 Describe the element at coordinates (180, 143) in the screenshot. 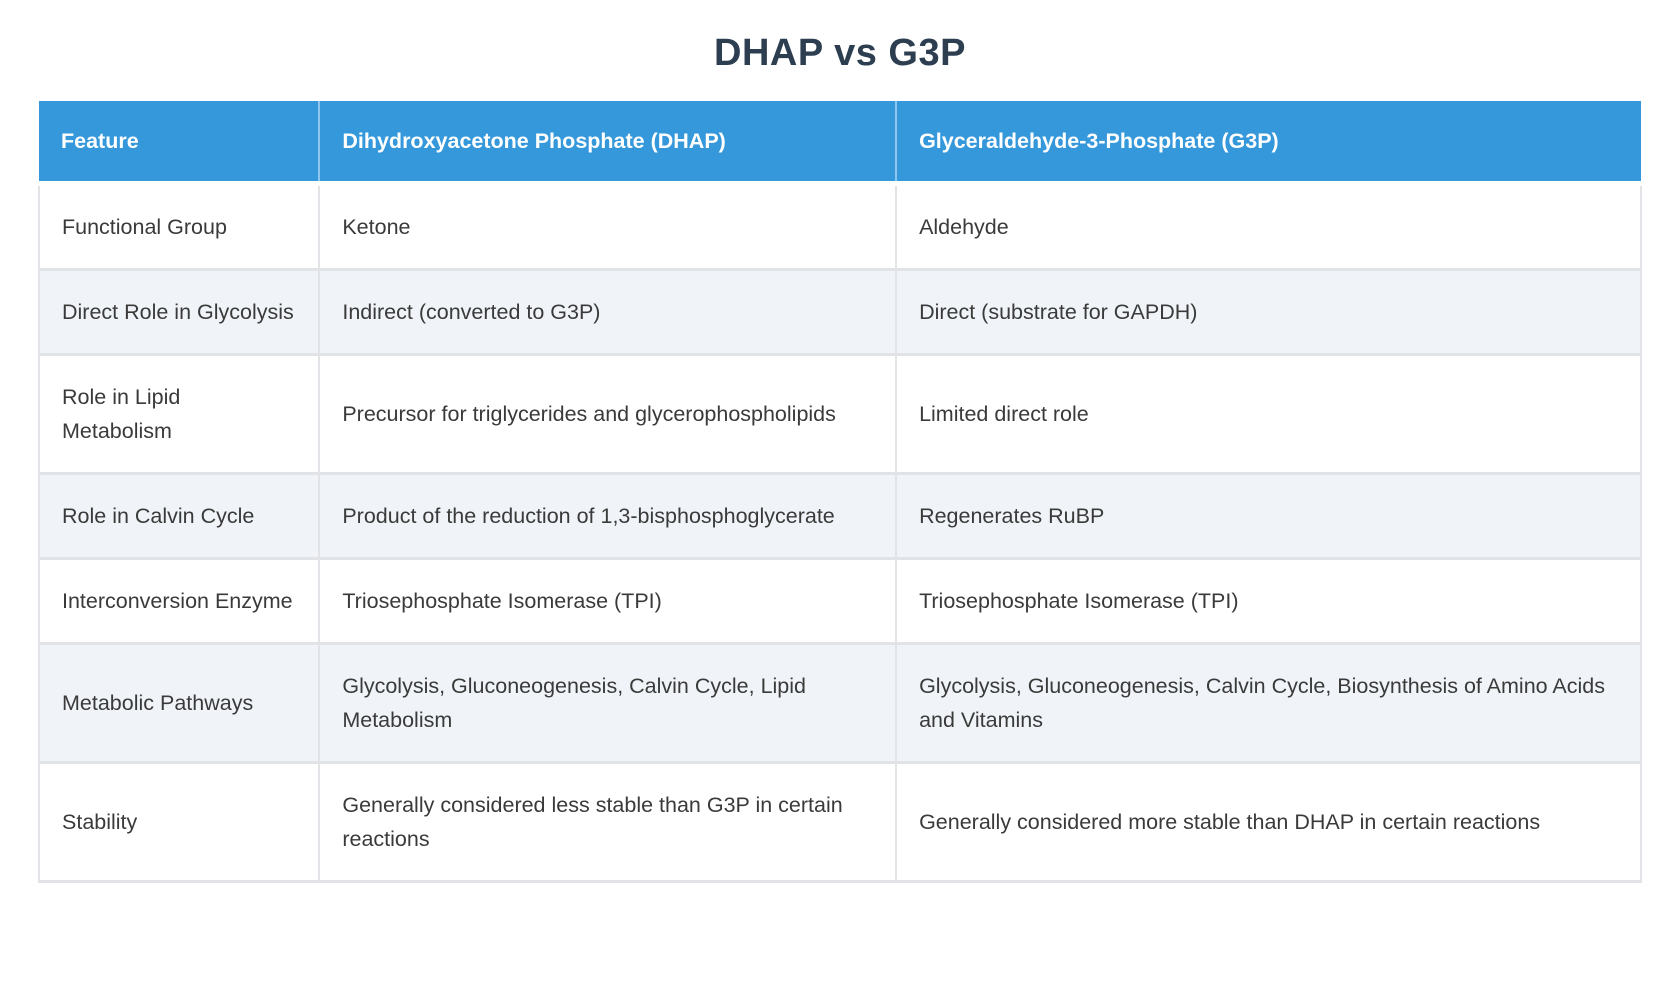

I see `column-header-feature: Feature` at that location.